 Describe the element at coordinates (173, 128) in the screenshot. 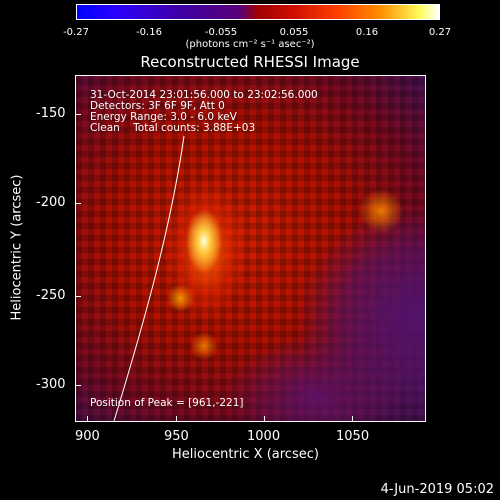

I see `info-clean: Clean Total counts: 3.88E+03` at that location.